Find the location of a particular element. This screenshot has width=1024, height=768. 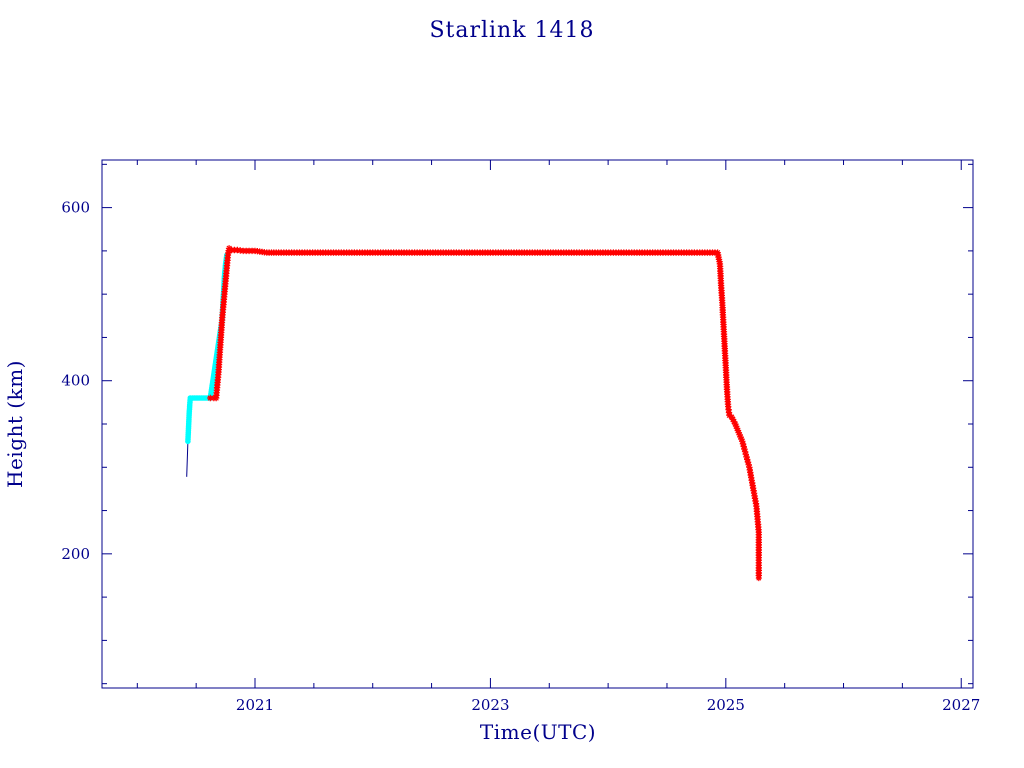

x-axis-label: Time(UTC) is located at coordinates (538, 732).